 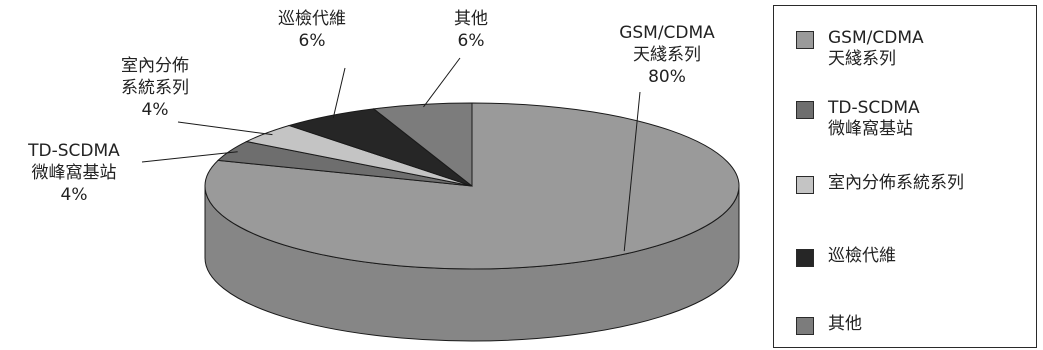 I want to click on legend-label-td-scdma-line-2: 微峰窩基站, so click(x=870, y=129).